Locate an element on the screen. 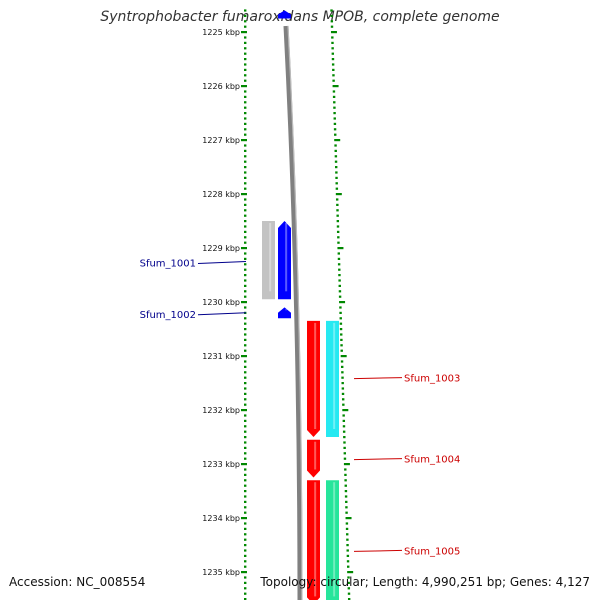 This screenshot has width=600, height=600. tick-label: 1234 kbp is located at coordinates (221, 518).